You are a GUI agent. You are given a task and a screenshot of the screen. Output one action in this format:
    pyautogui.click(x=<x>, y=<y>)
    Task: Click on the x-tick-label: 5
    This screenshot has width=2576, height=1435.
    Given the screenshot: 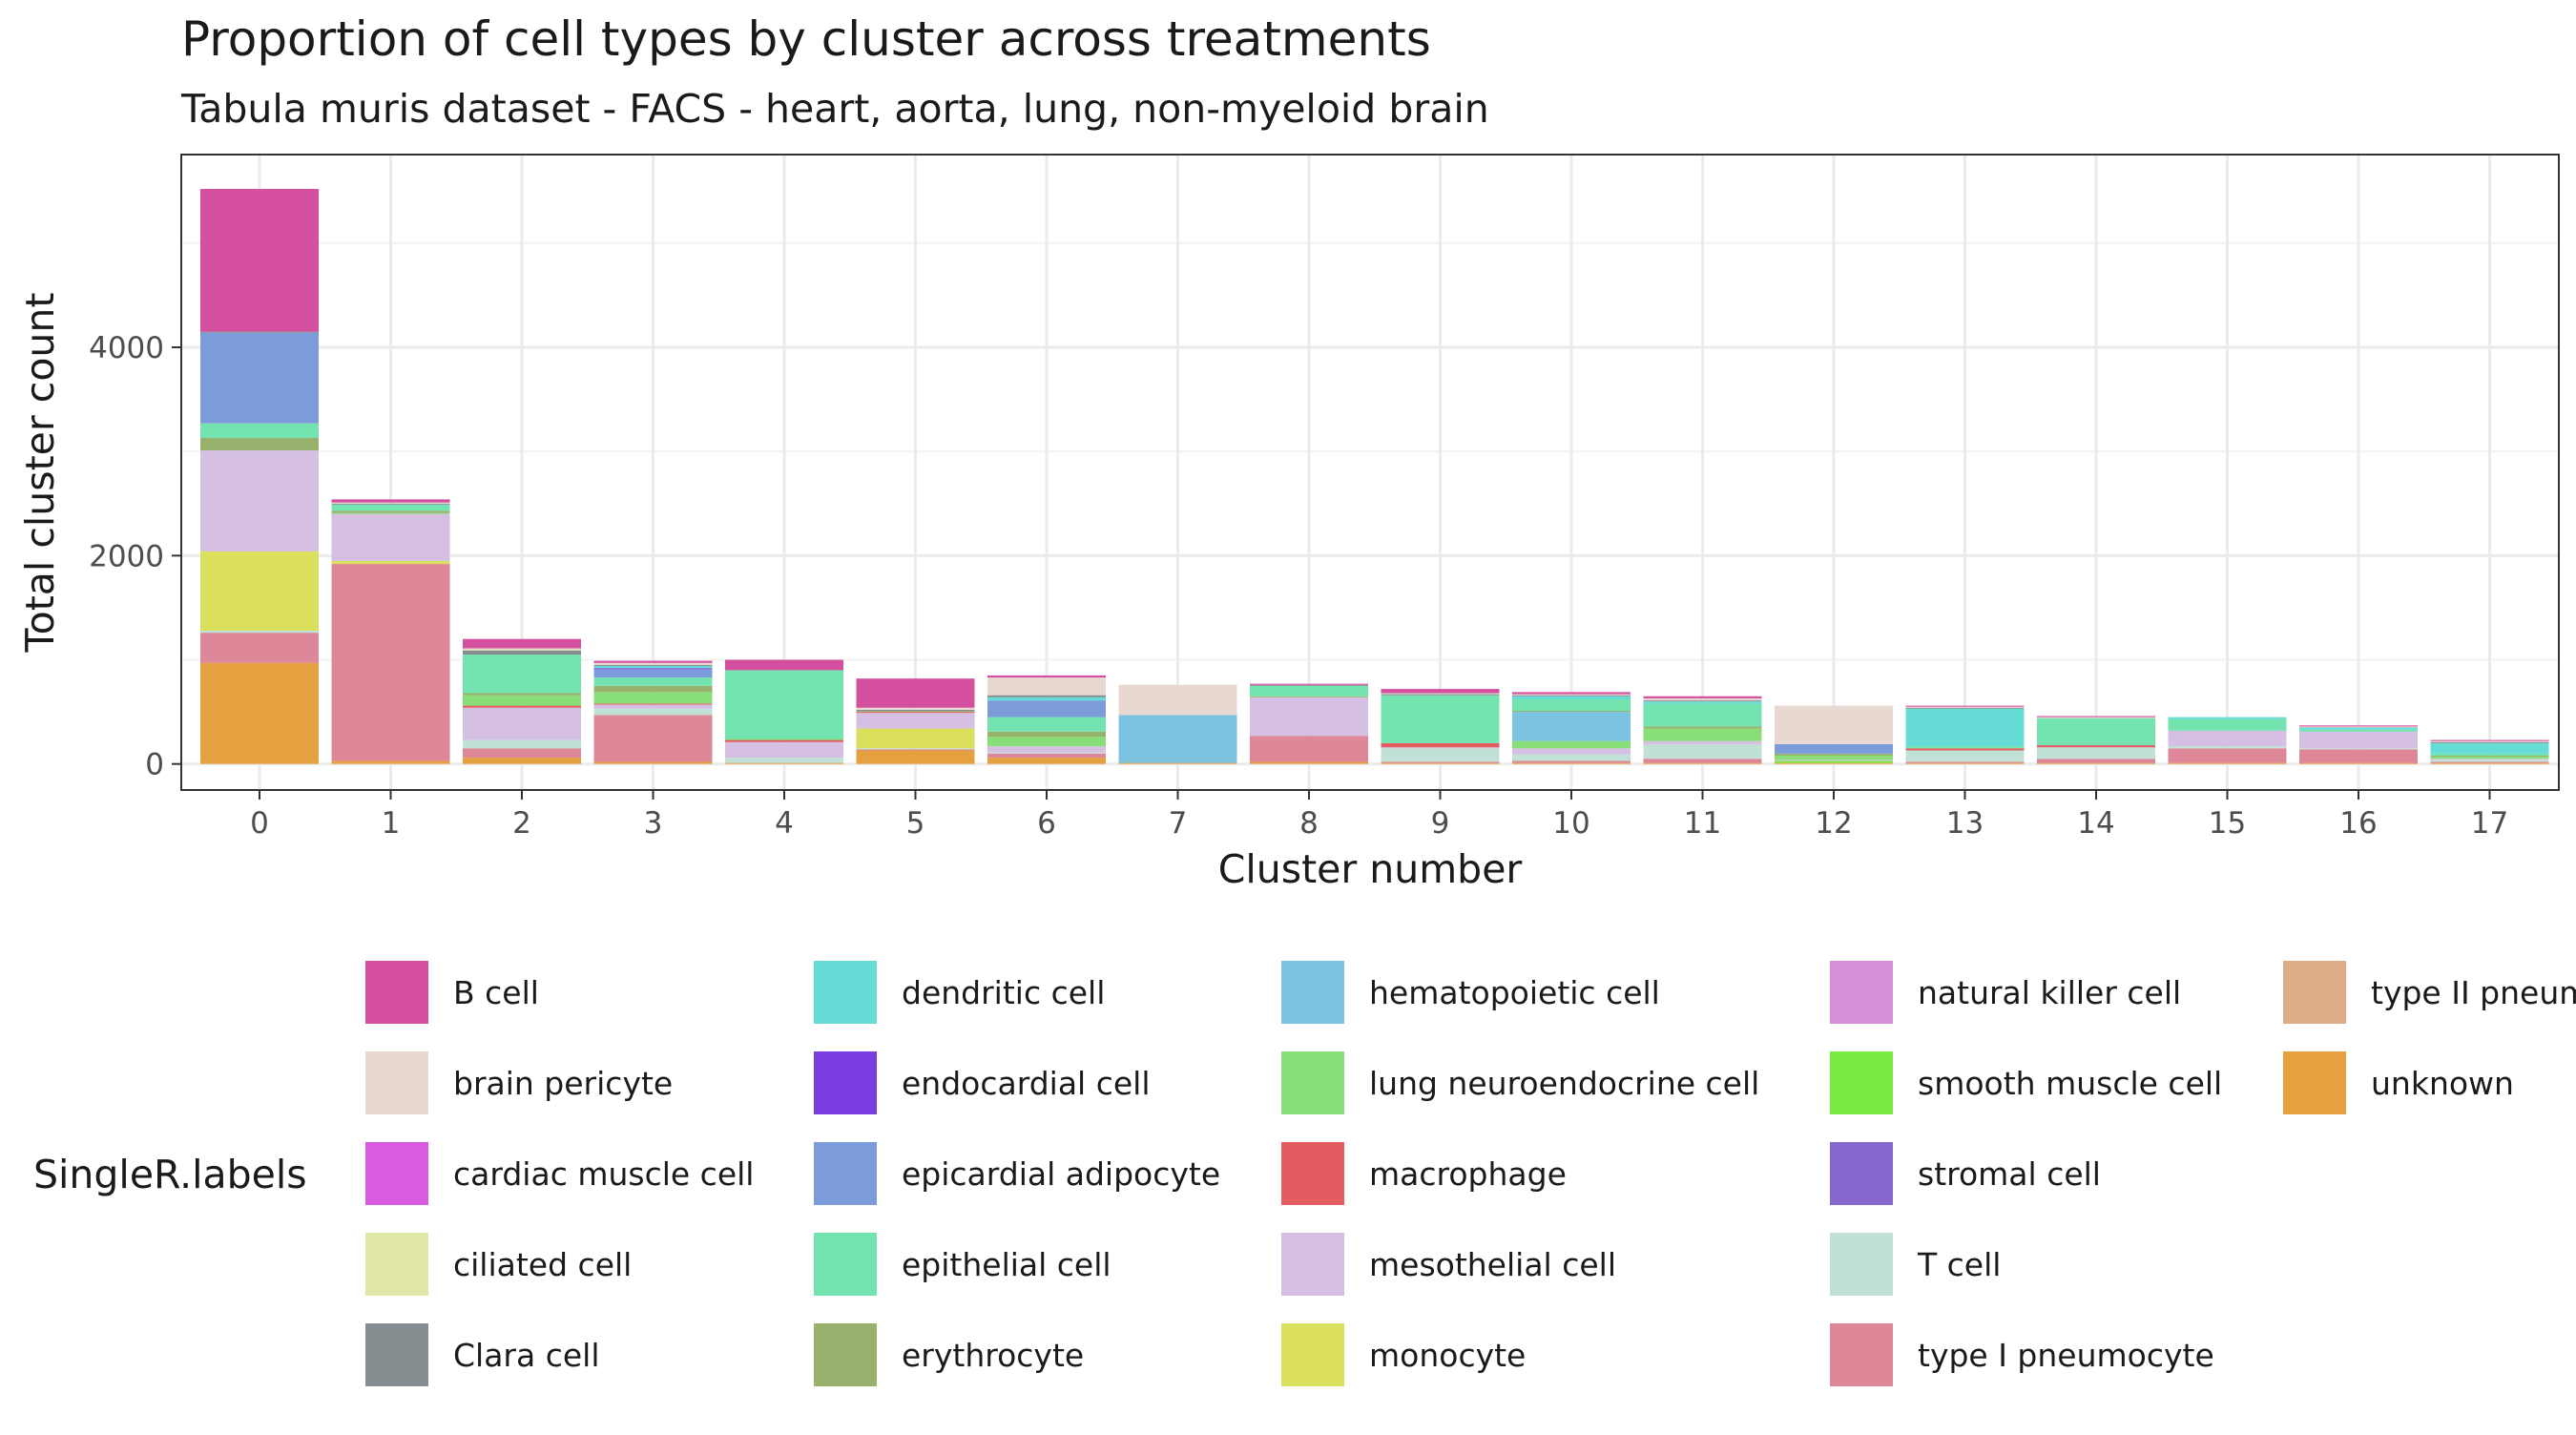 What is the action you would take?
    pyautogui.click(x=915, y=823)
    